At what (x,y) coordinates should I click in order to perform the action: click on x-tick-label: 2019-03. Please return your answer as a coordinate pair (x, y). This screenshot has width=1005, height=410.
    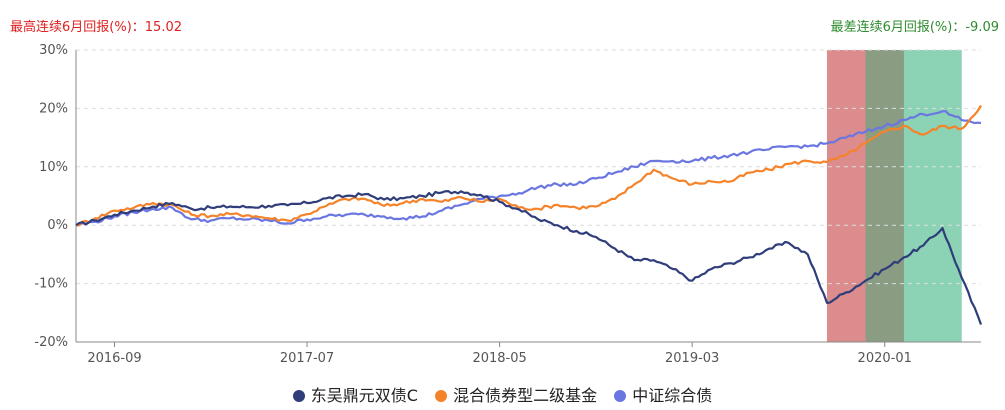
    Looking at the image, I should click on (692, 358).